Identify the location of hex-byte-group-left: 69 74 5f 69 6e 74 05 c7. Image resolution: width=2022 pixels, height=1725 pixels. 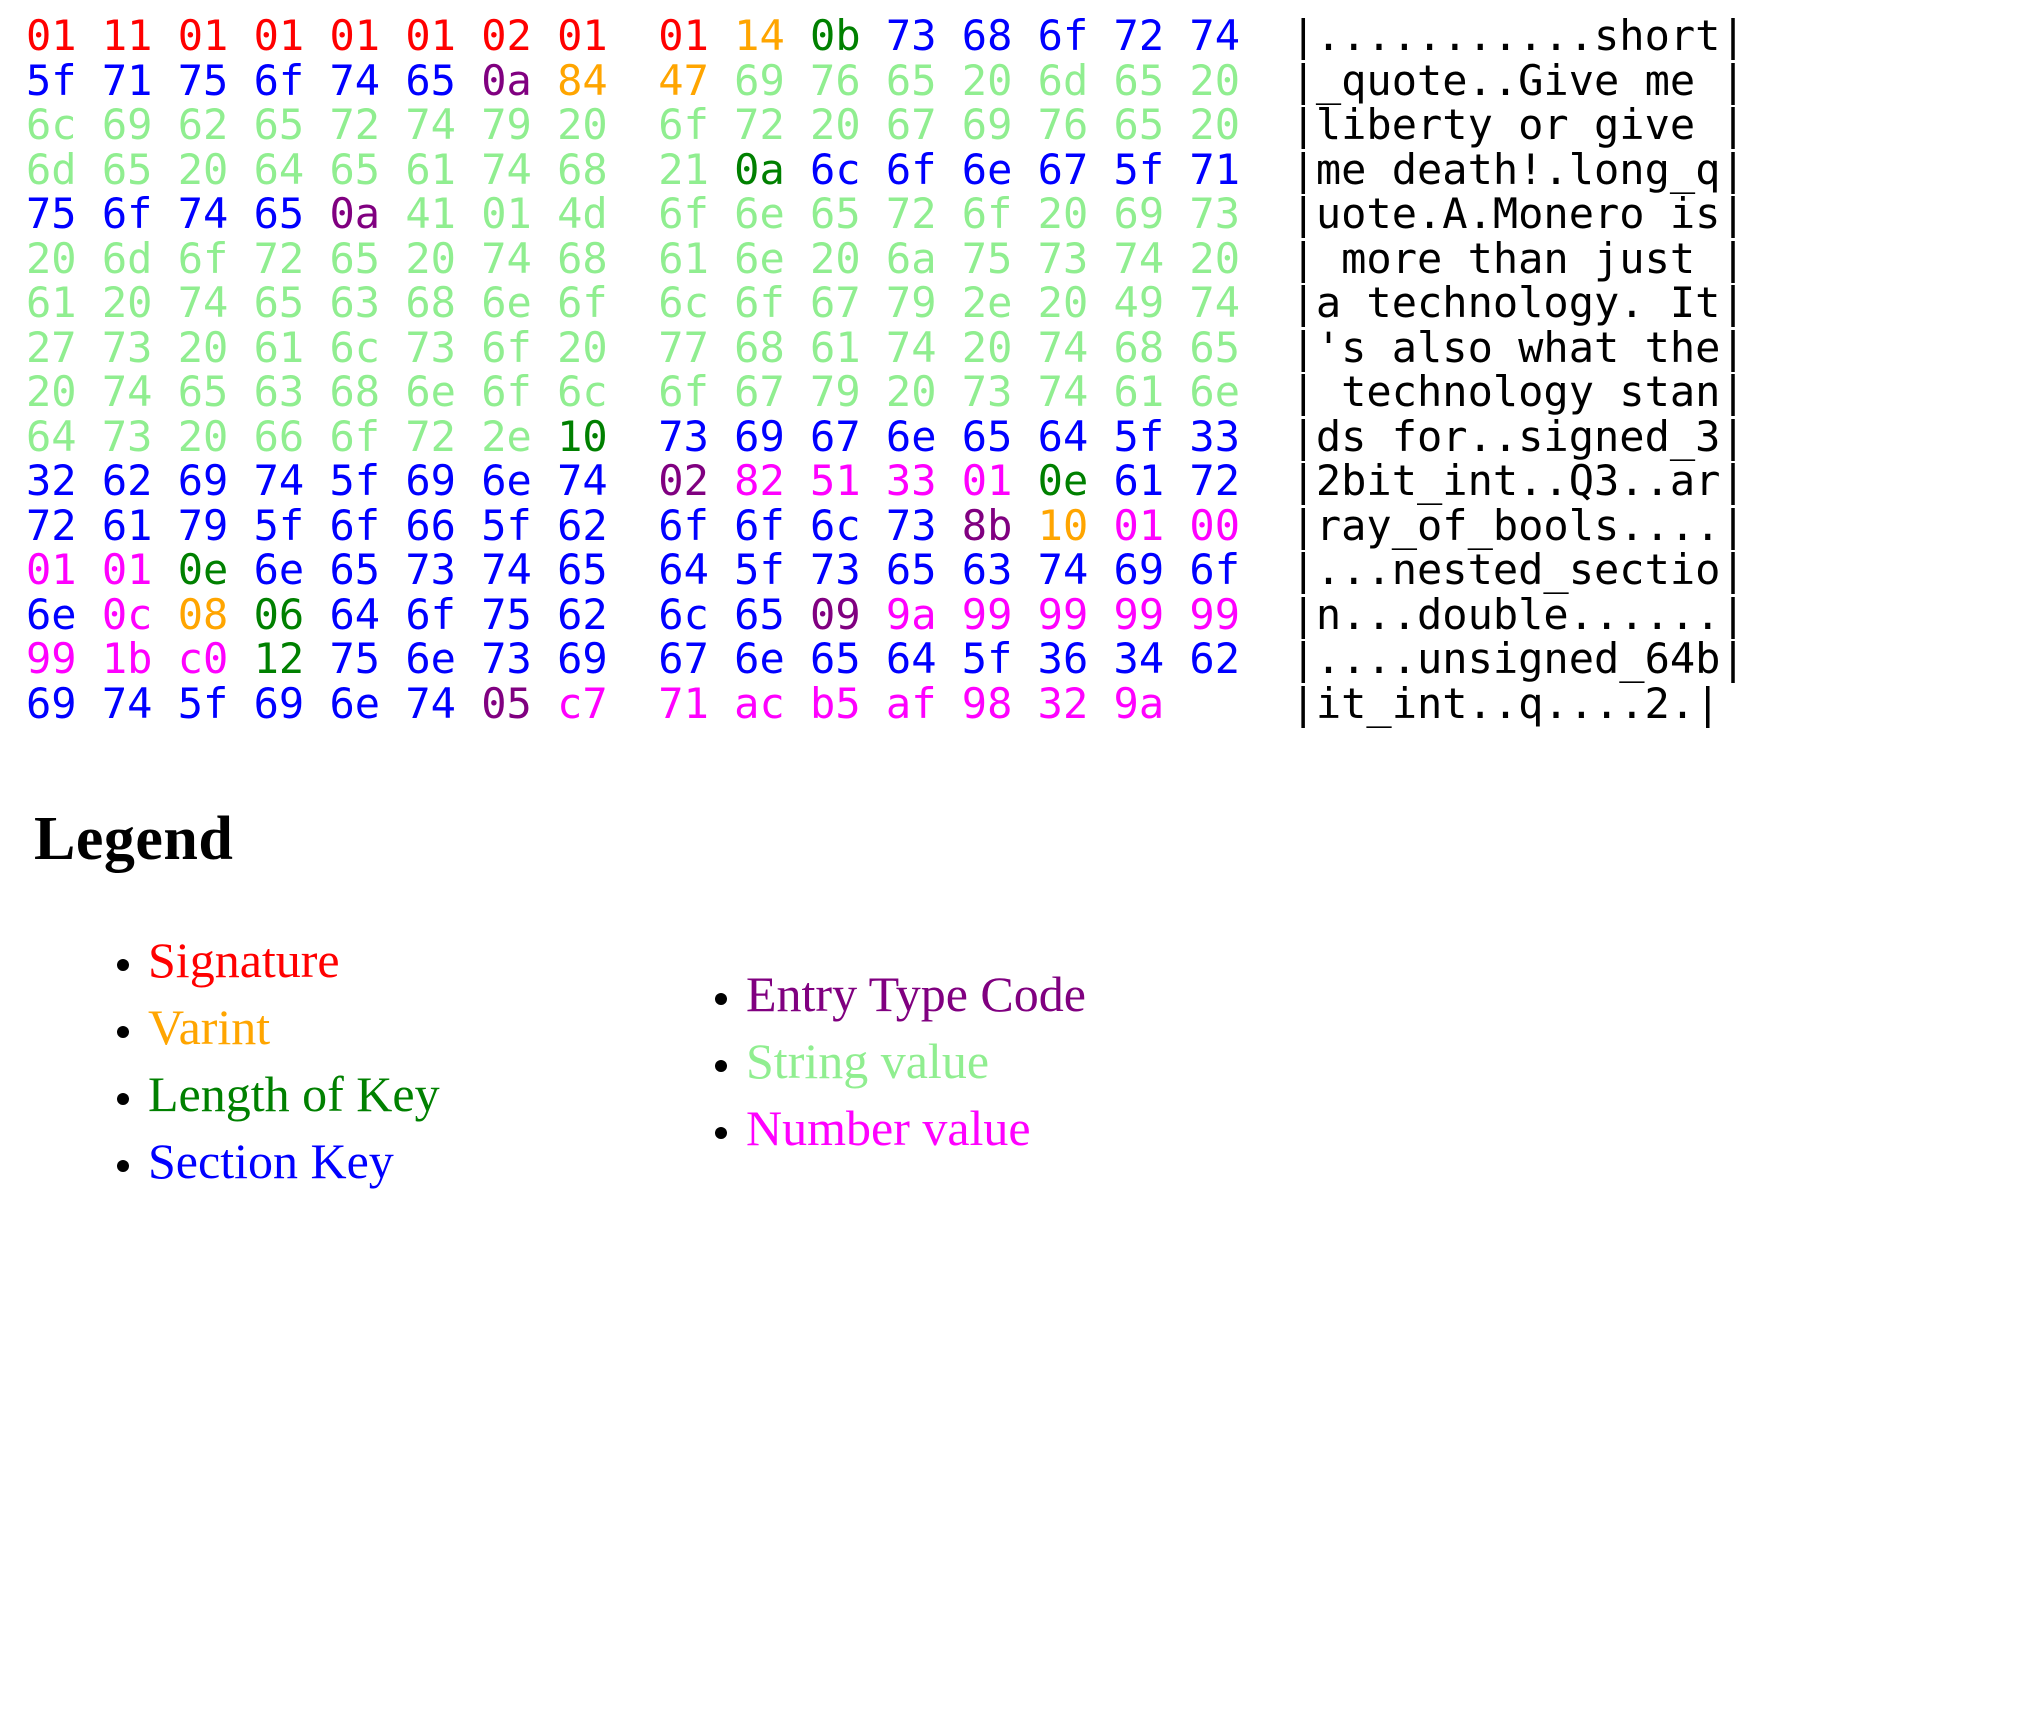
(317, 703).